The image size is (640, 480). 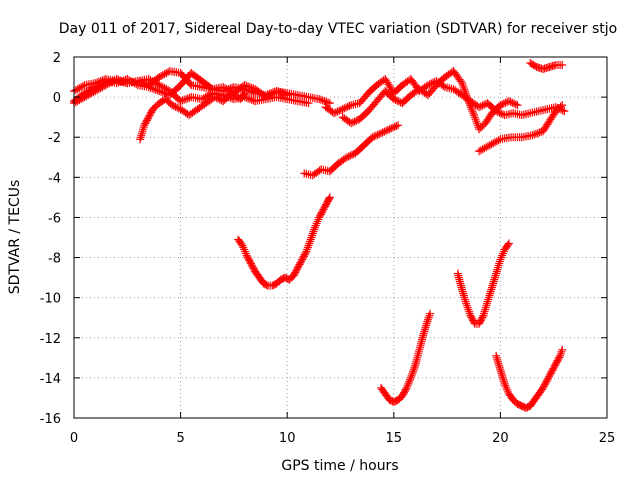 I want to click on y-tick-label: -8, so click(x=54, y=259).